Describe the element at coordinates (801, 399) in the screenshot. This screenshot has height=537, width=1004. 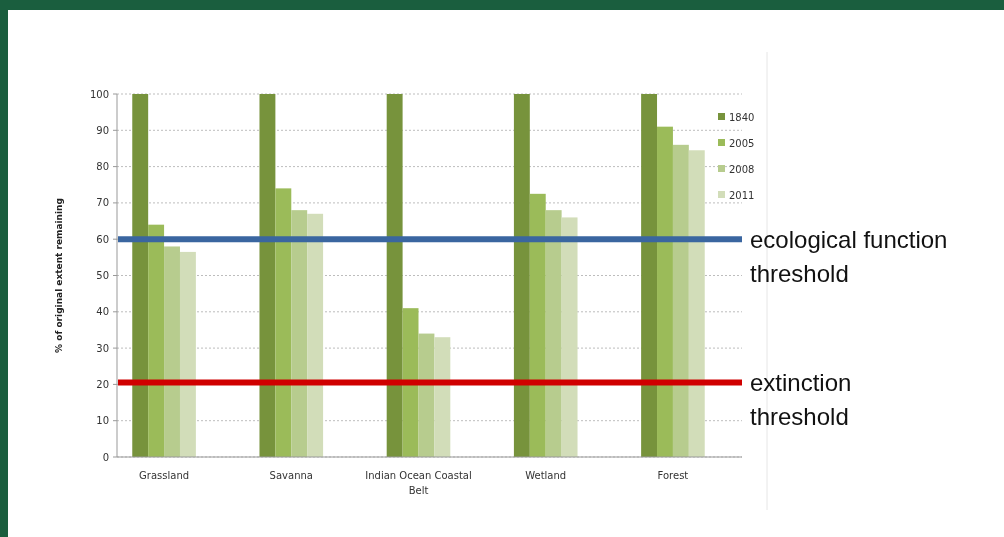
I see `ref-line-label: extinction threshold` at that location.